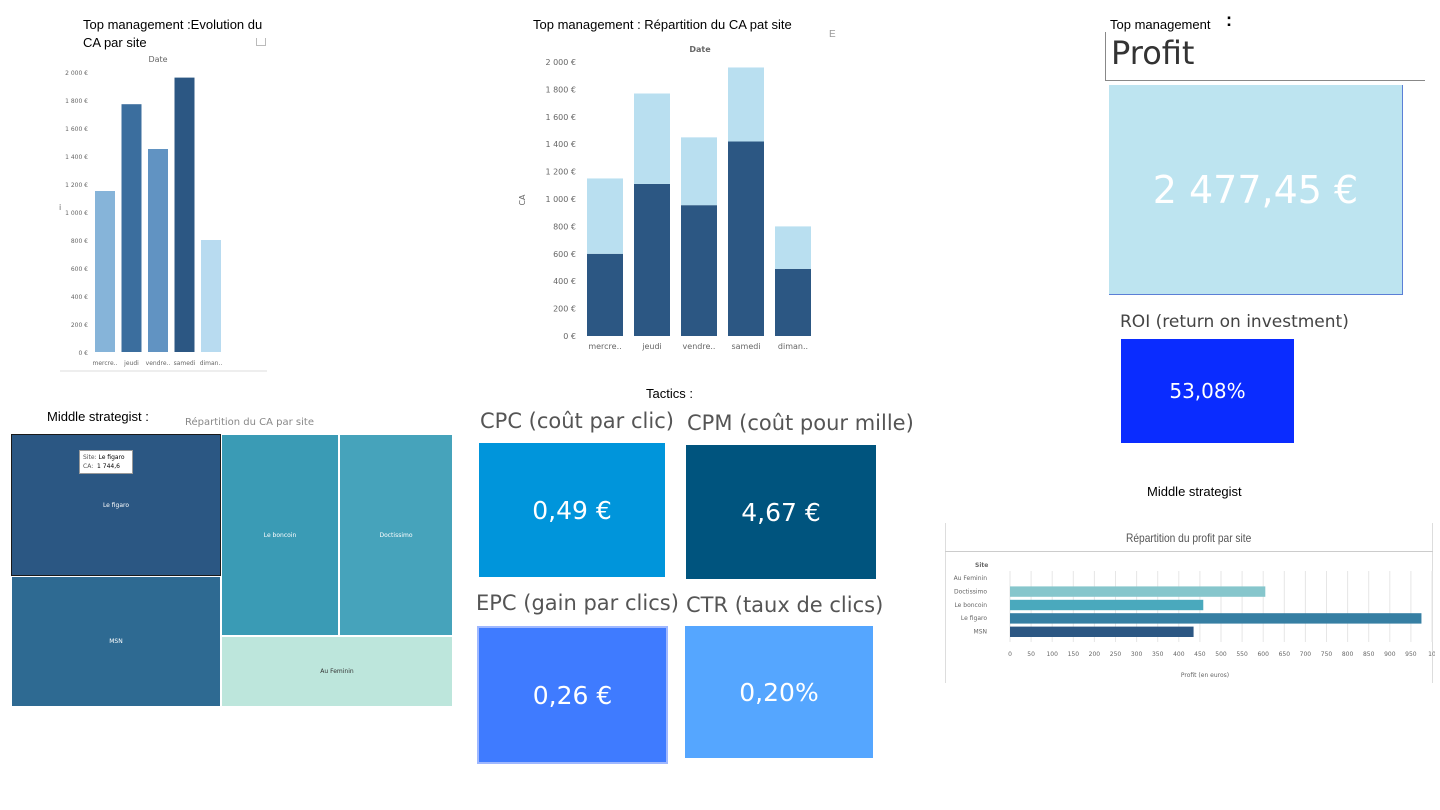 The image size is (1440, 810). Describe the element at coordinates (1194, 491) in the screenshot. I see `middle-strategist-right-heading: Middle strategist` at that location.